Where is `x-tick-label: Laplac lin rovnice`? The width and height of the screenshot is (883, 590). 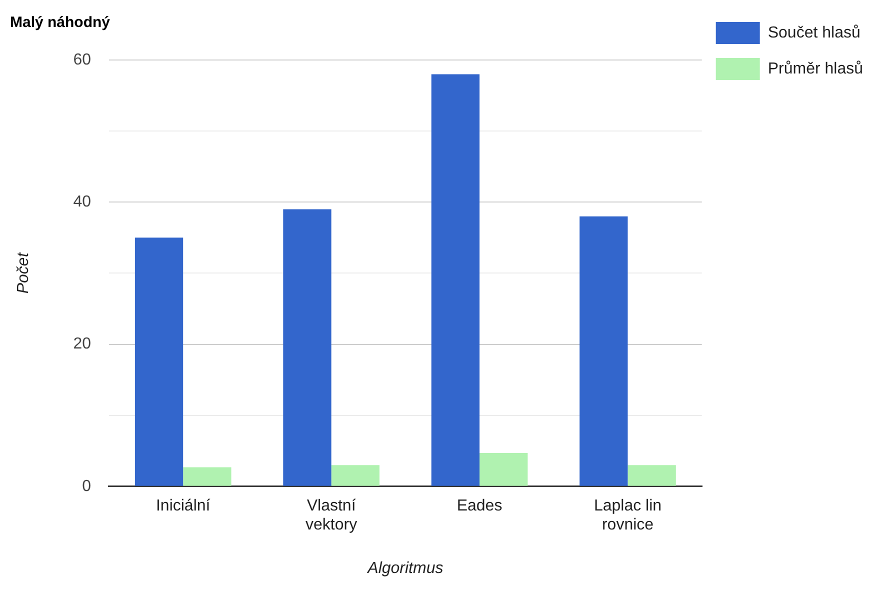 x-tick-label: Laplac lin rovnice is located at coordinates (628, 515).